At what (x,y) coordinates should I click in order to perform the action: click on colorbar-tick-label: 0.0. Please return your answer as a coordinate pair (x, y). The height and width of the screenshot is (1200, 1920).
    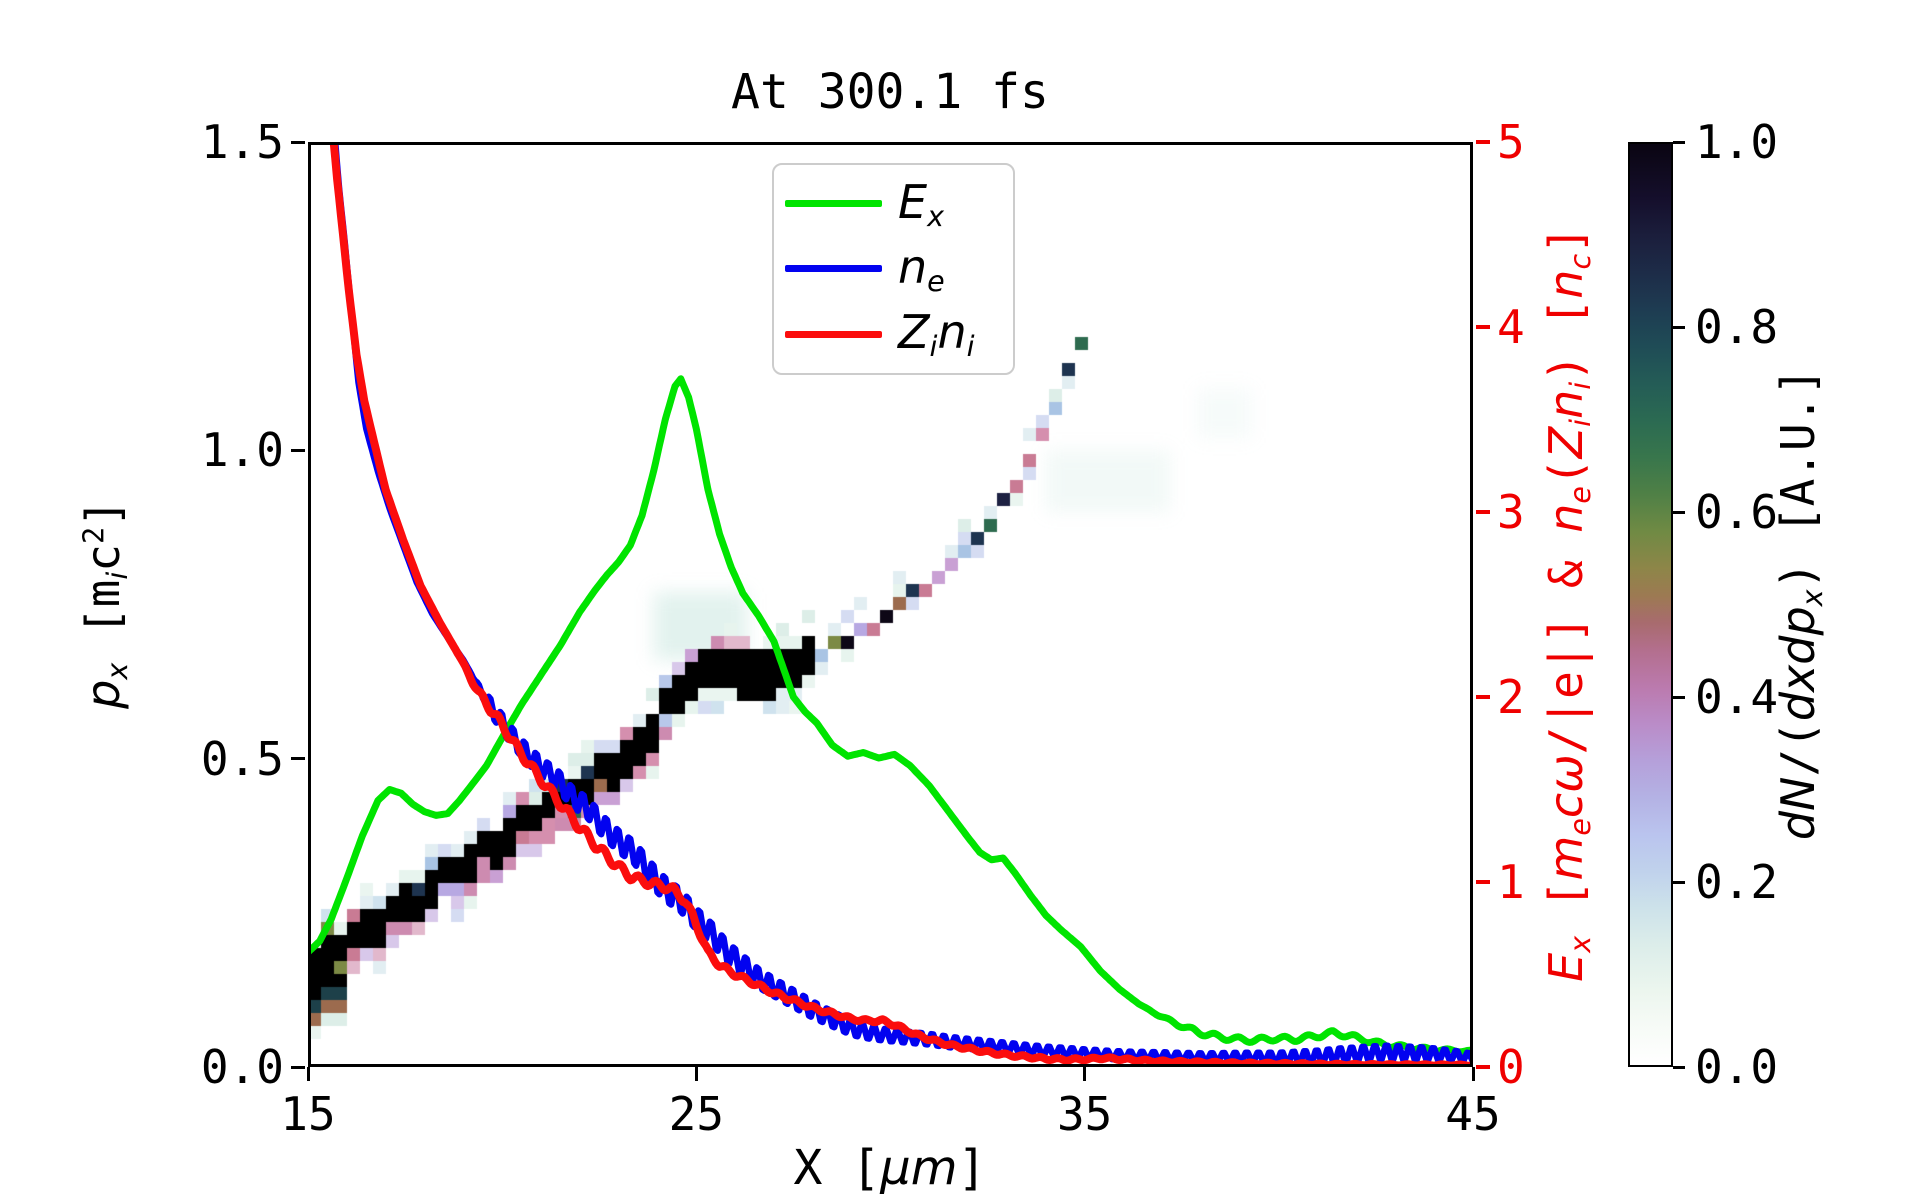
    Looking at the image, I should click on (1737, 1067).